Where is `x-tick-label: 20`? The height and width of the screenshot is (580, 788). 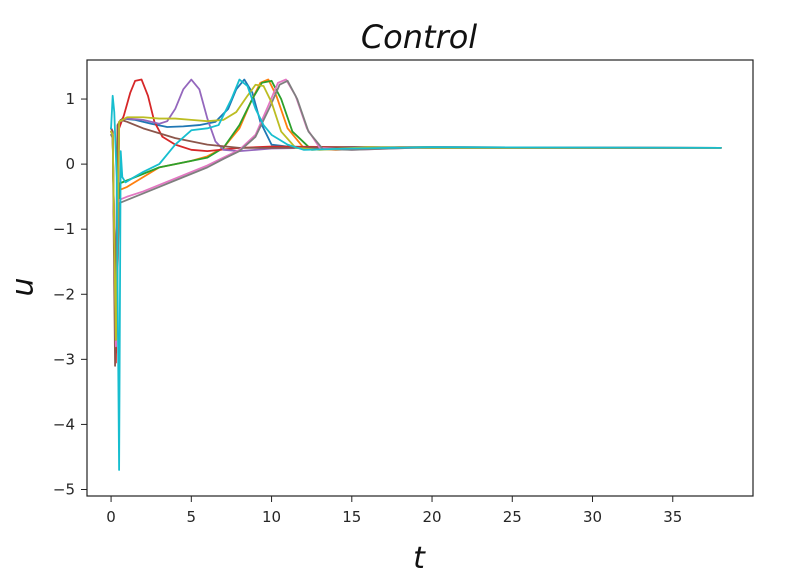 x-tick-label: 20 is located at coordinates (431, 517).